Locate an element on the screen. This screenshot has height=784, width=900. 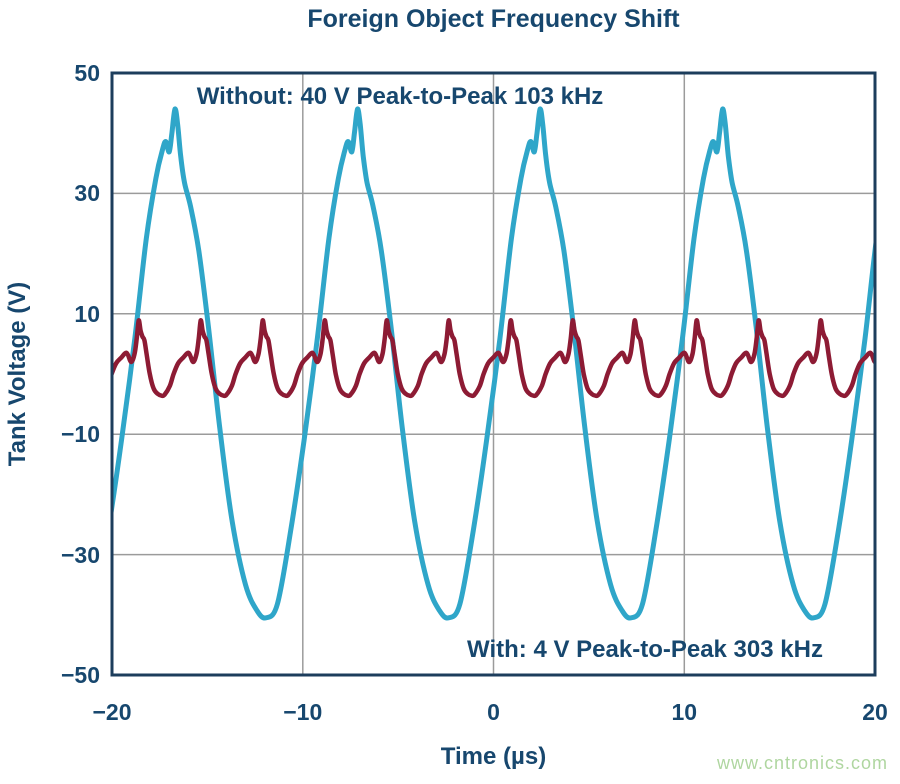
y-tick-label: 10 is located at coordinates (87, 313).